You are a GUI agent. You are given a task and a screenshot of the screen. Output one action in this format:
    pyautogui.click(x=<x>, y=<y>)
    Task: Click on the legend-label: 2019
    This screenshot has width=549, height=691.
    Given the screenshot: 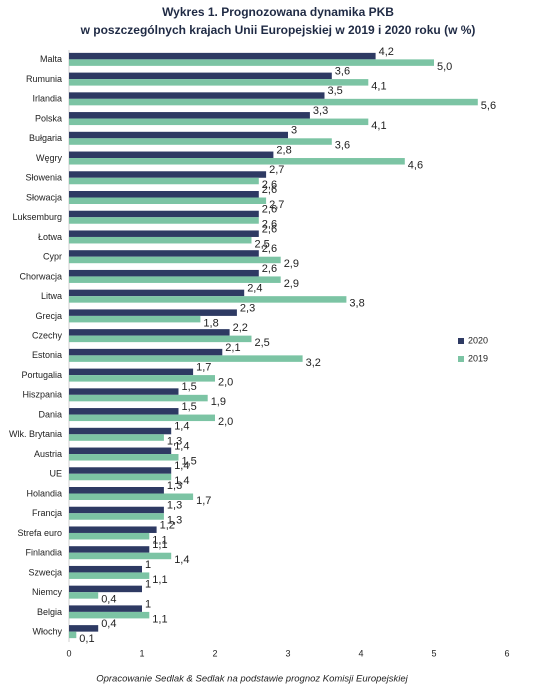 What is the action you would take?
    pyautogui.click(x=478, y=358)
    